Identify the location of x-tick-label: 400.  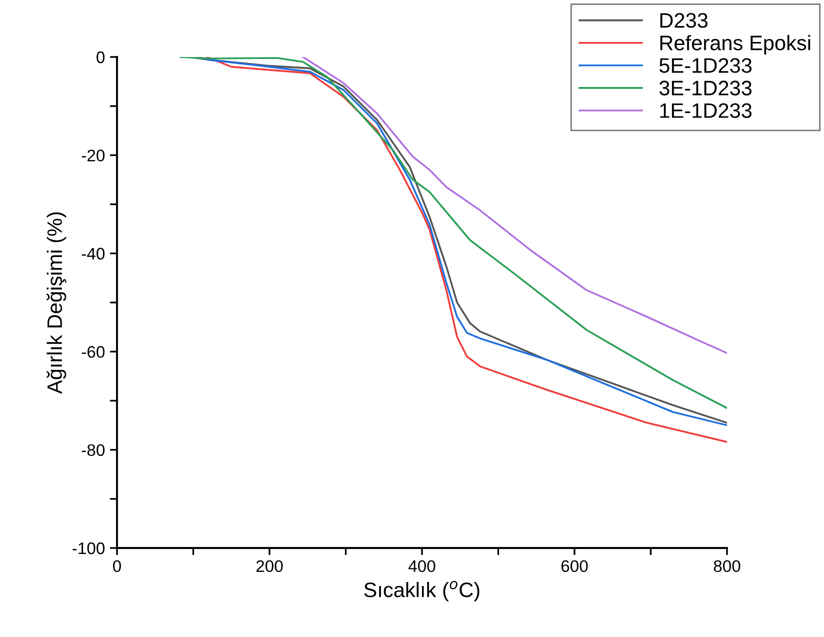
(422, 566).